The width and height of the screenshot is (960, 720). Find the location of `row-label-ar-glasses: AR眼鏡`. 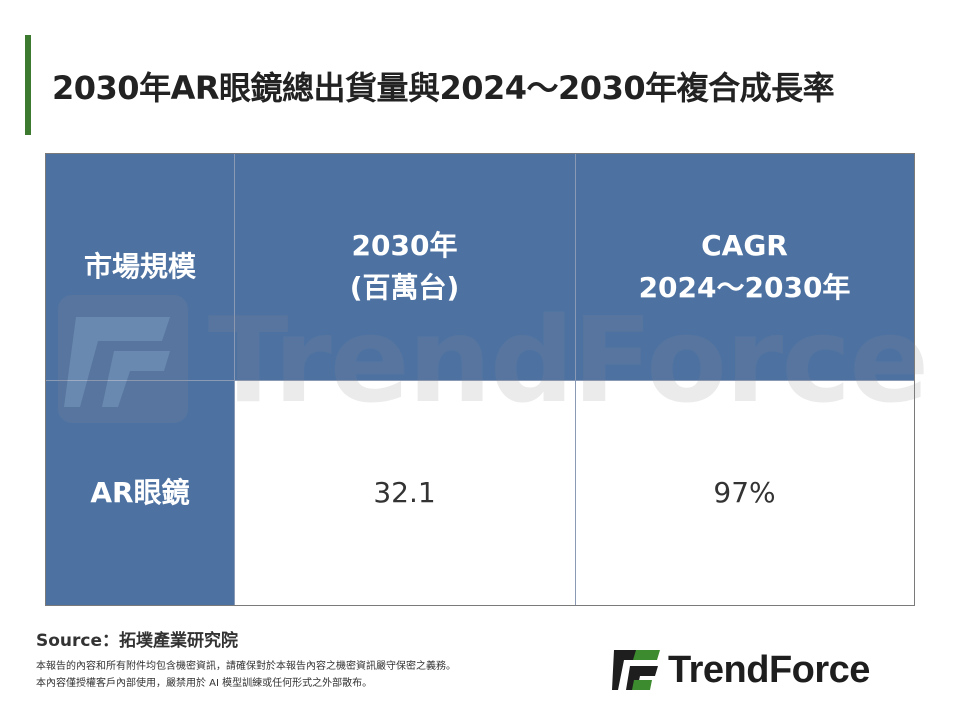

row-label-ar-glasses: AR眼鏡 is located at coordinates (140, 492).